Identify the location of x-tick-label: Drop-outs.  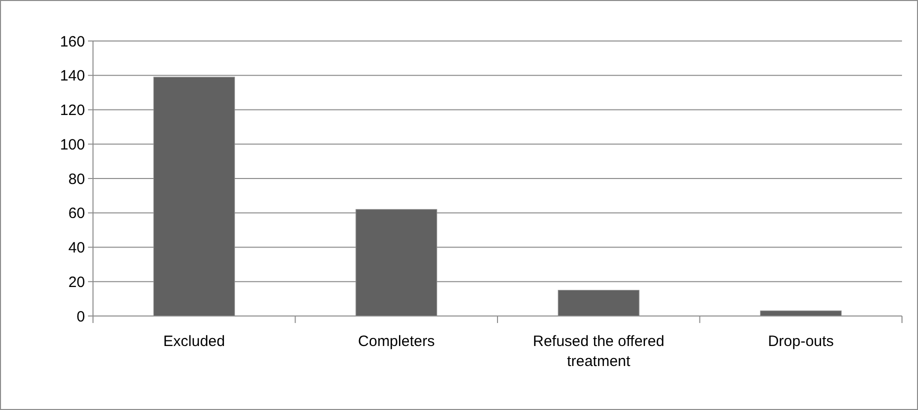
(801, 341).